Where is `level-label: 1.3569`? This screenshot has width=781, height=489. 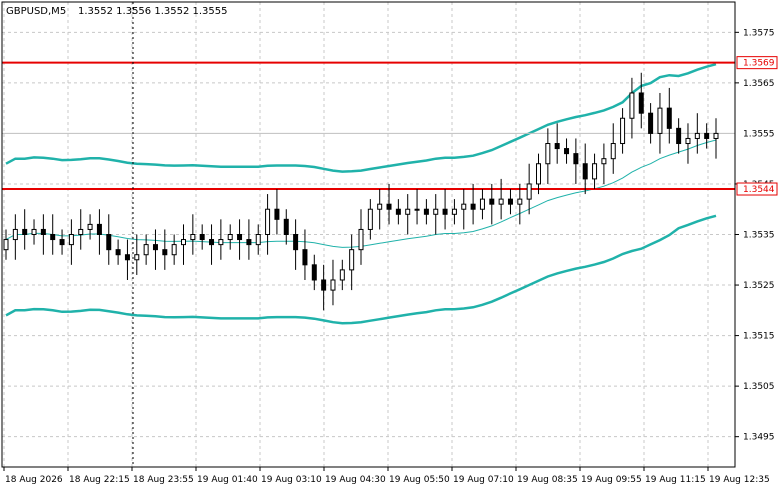 level-label: 1.3569 is located at coordinates (759, 64).